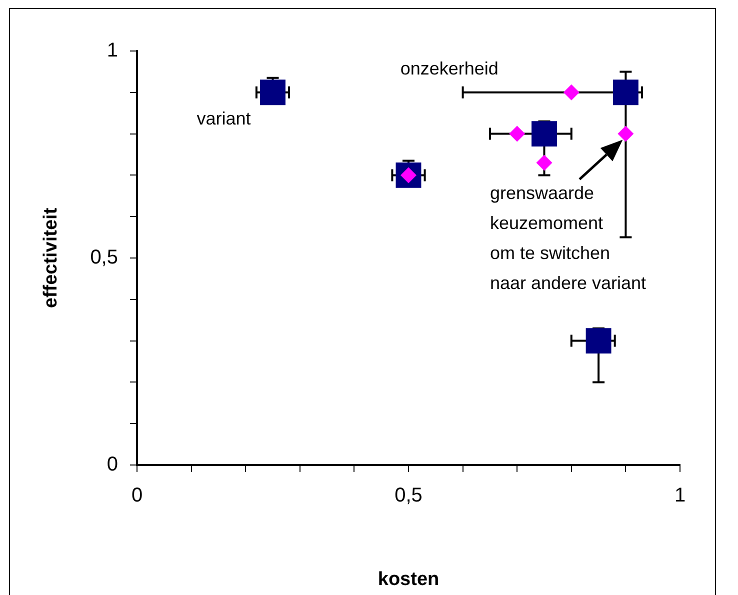 This screenshot has height=595, width=738. Describe the element at coordinates (449, 68) in the screenshot. I see `annotation: onzekerheid` at that location.